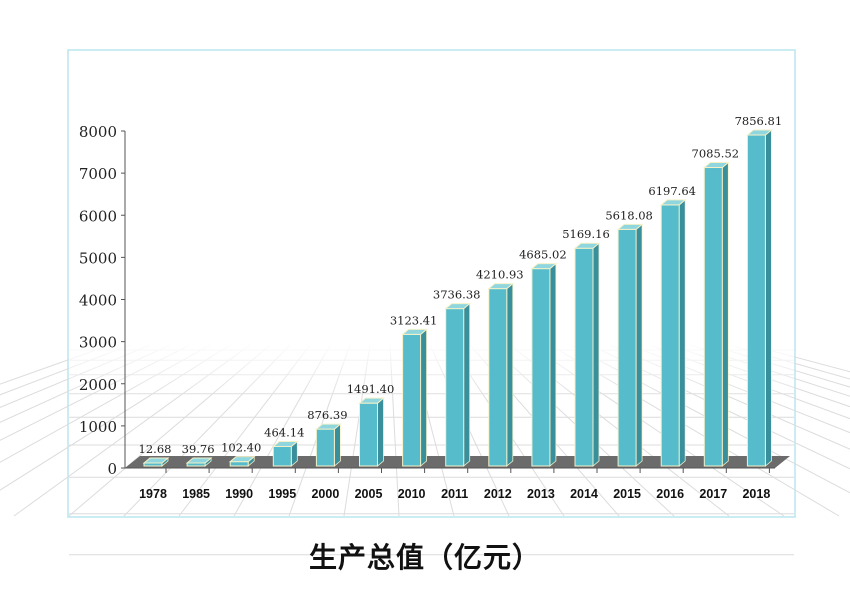 The image size is (850, 607). What do you see at coordinates (756, 494) in the screenshot?
I see `x-tick-label: 2018` at bounding box center [756, 494].